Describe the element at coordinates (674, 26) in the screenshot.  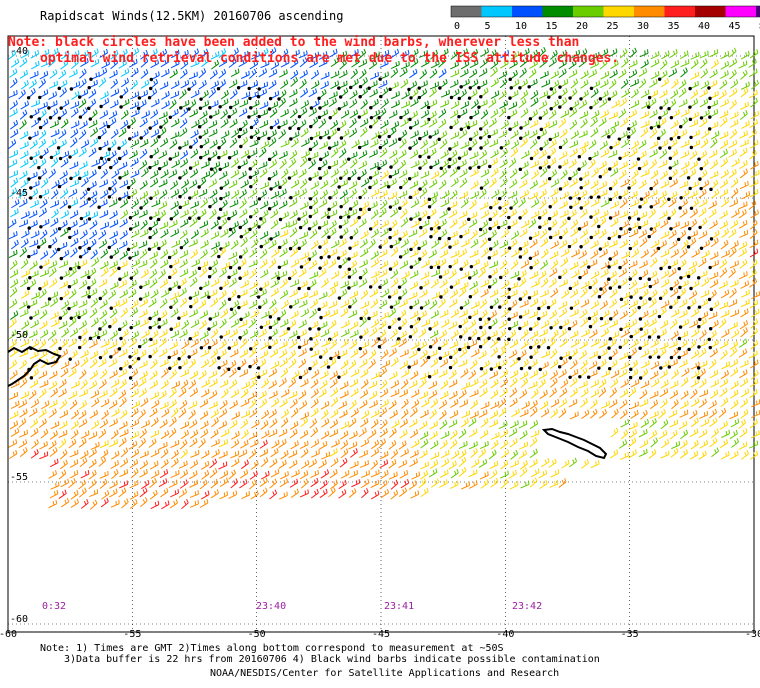
I see `legend-label: 35` at that location.